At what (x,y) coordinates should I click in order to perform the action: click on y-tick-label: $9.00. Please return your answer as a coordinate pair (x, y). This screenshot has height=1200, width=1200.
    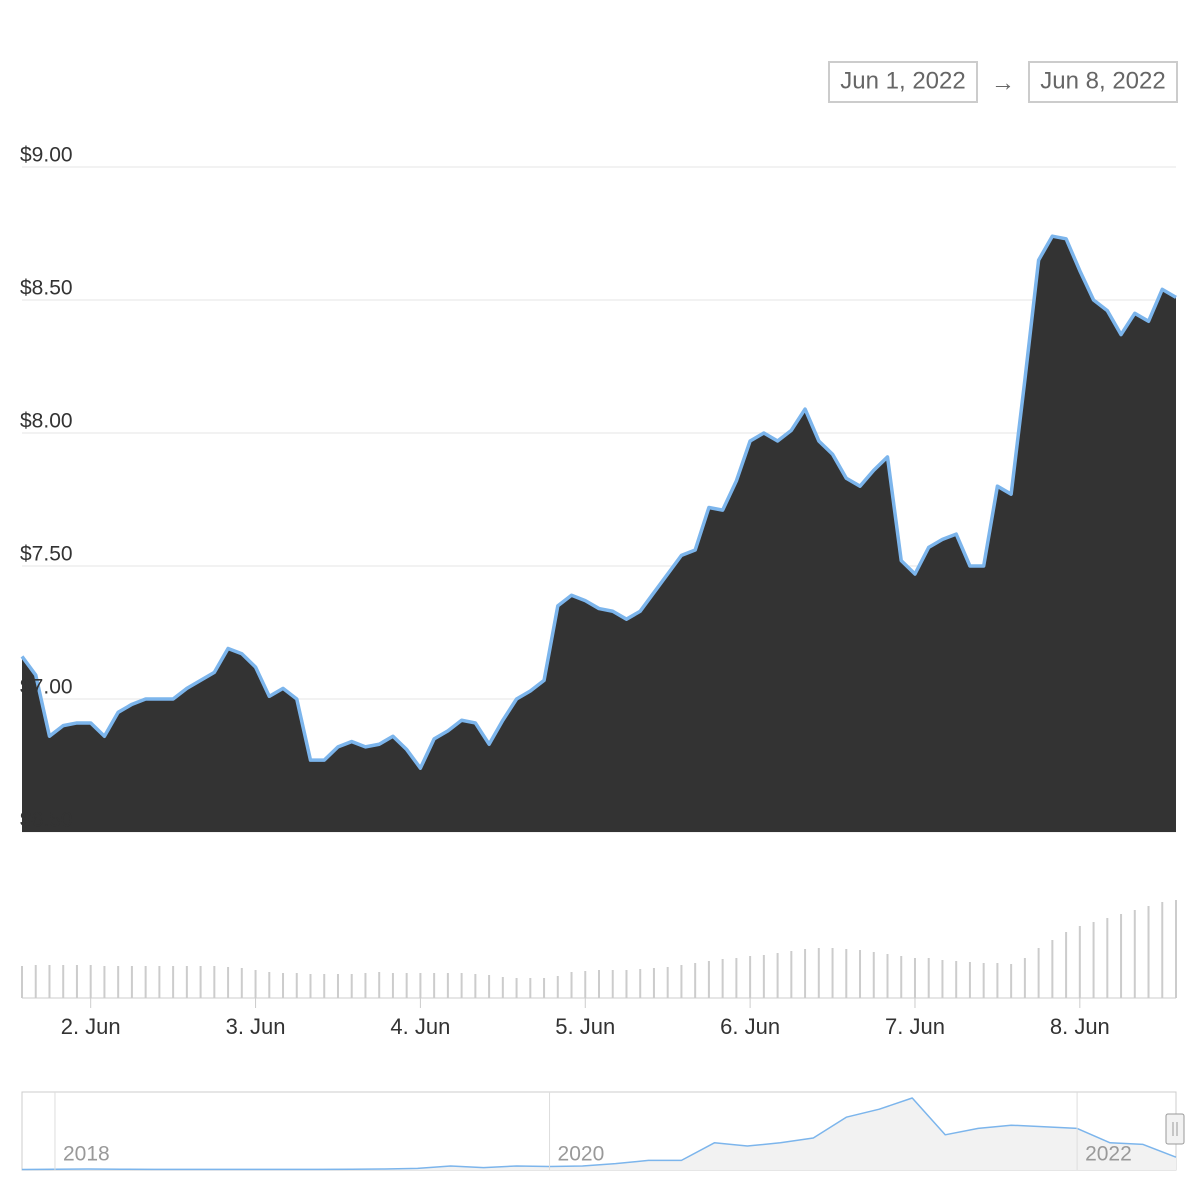
    Looking at the image, I should click on (46, 155).